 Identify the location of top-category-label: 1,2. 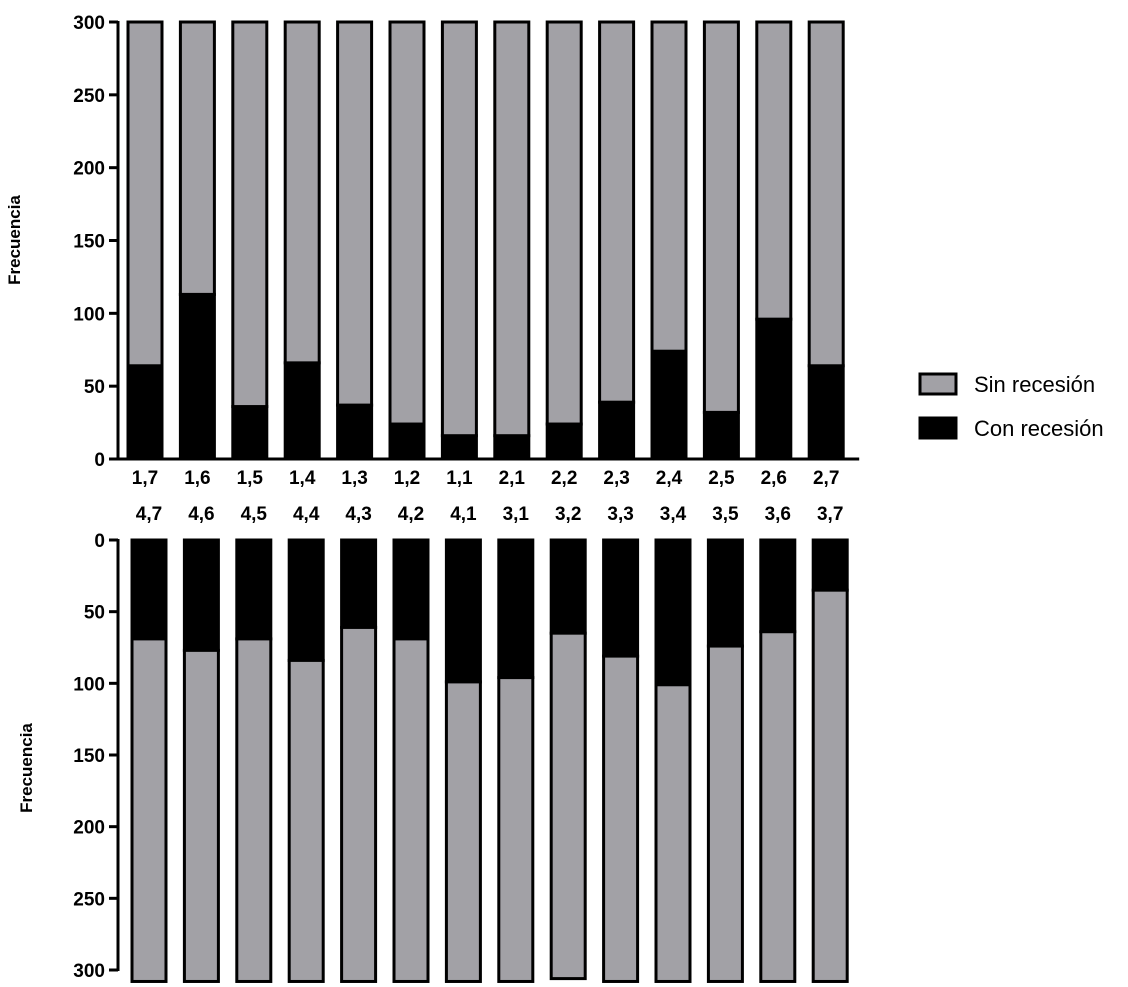
(407, 478).